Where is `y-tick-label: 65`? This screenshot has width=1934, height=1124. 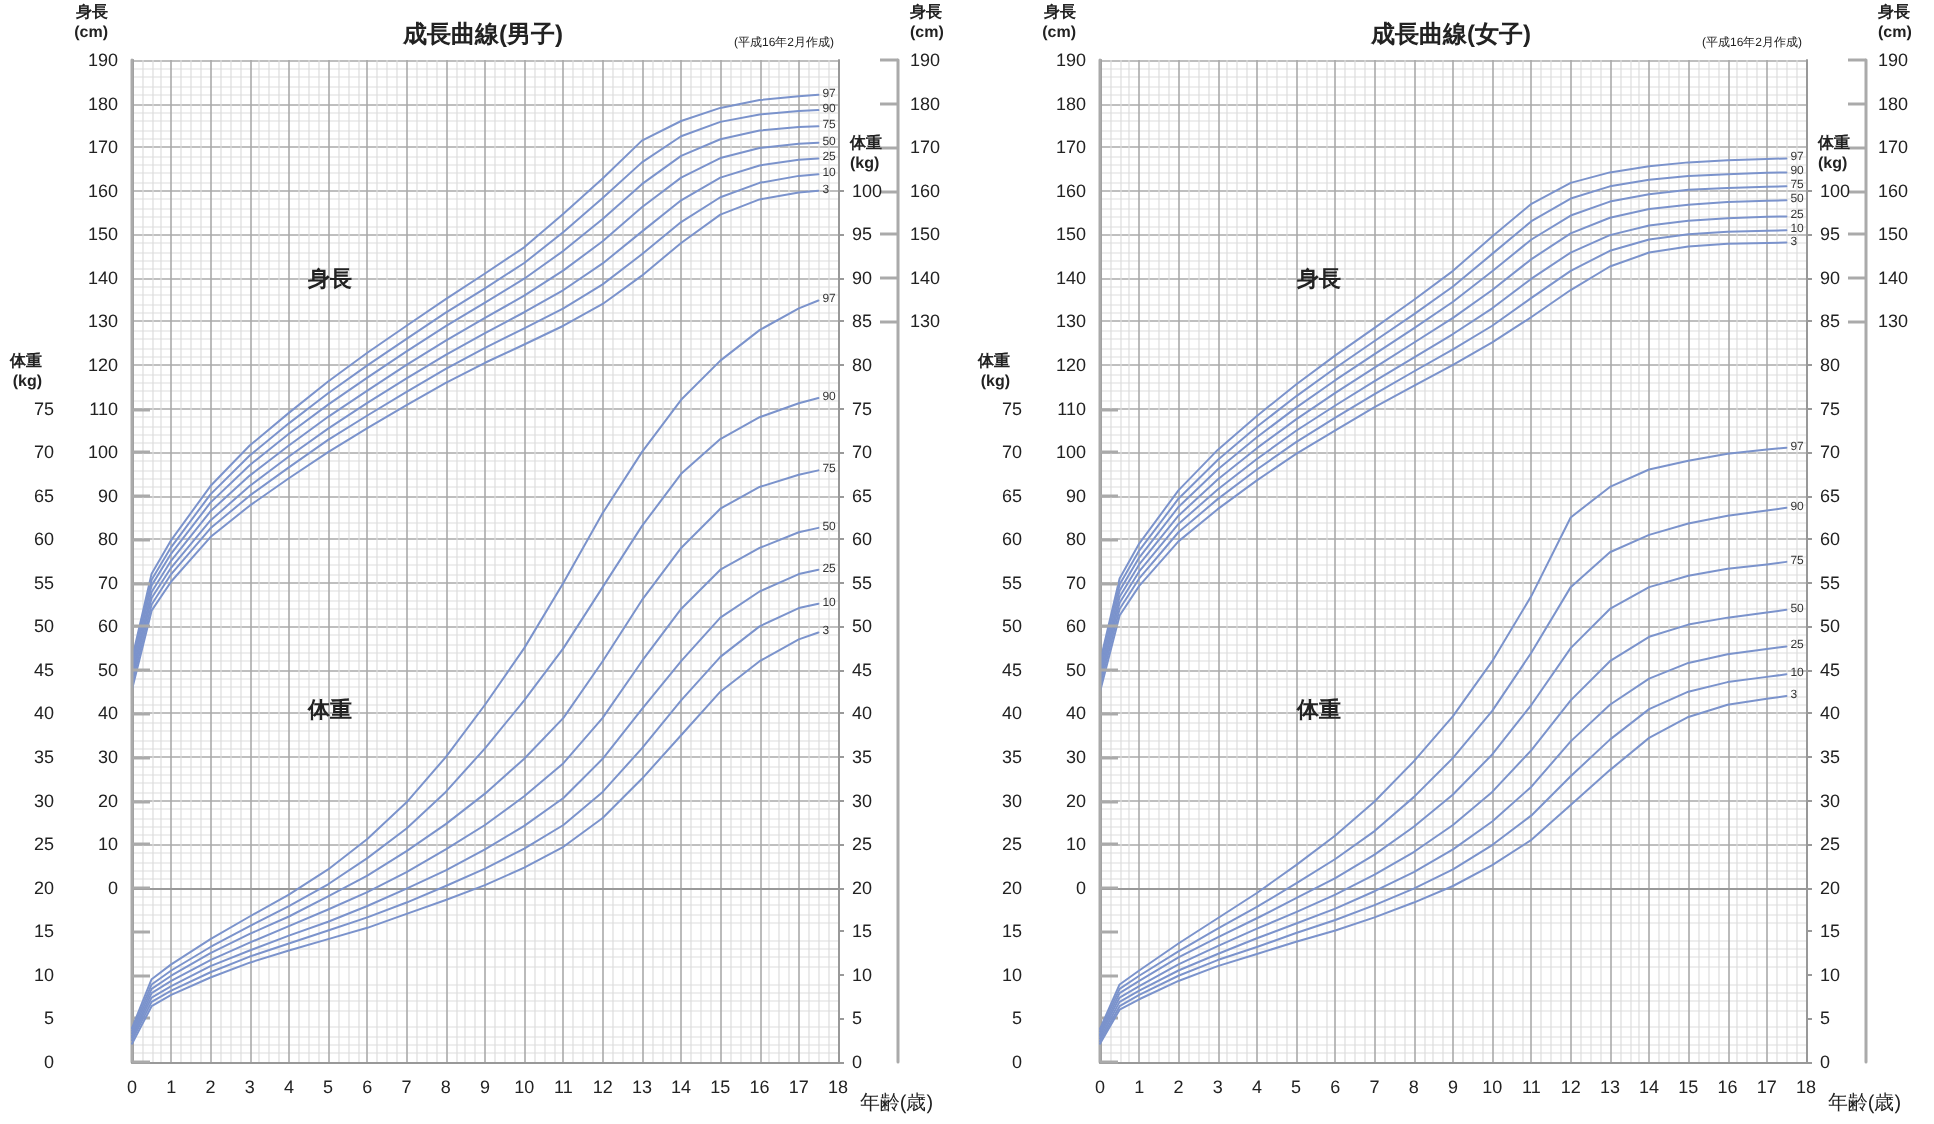
y-tick-label: 65 is located at coordinates (43, 495).